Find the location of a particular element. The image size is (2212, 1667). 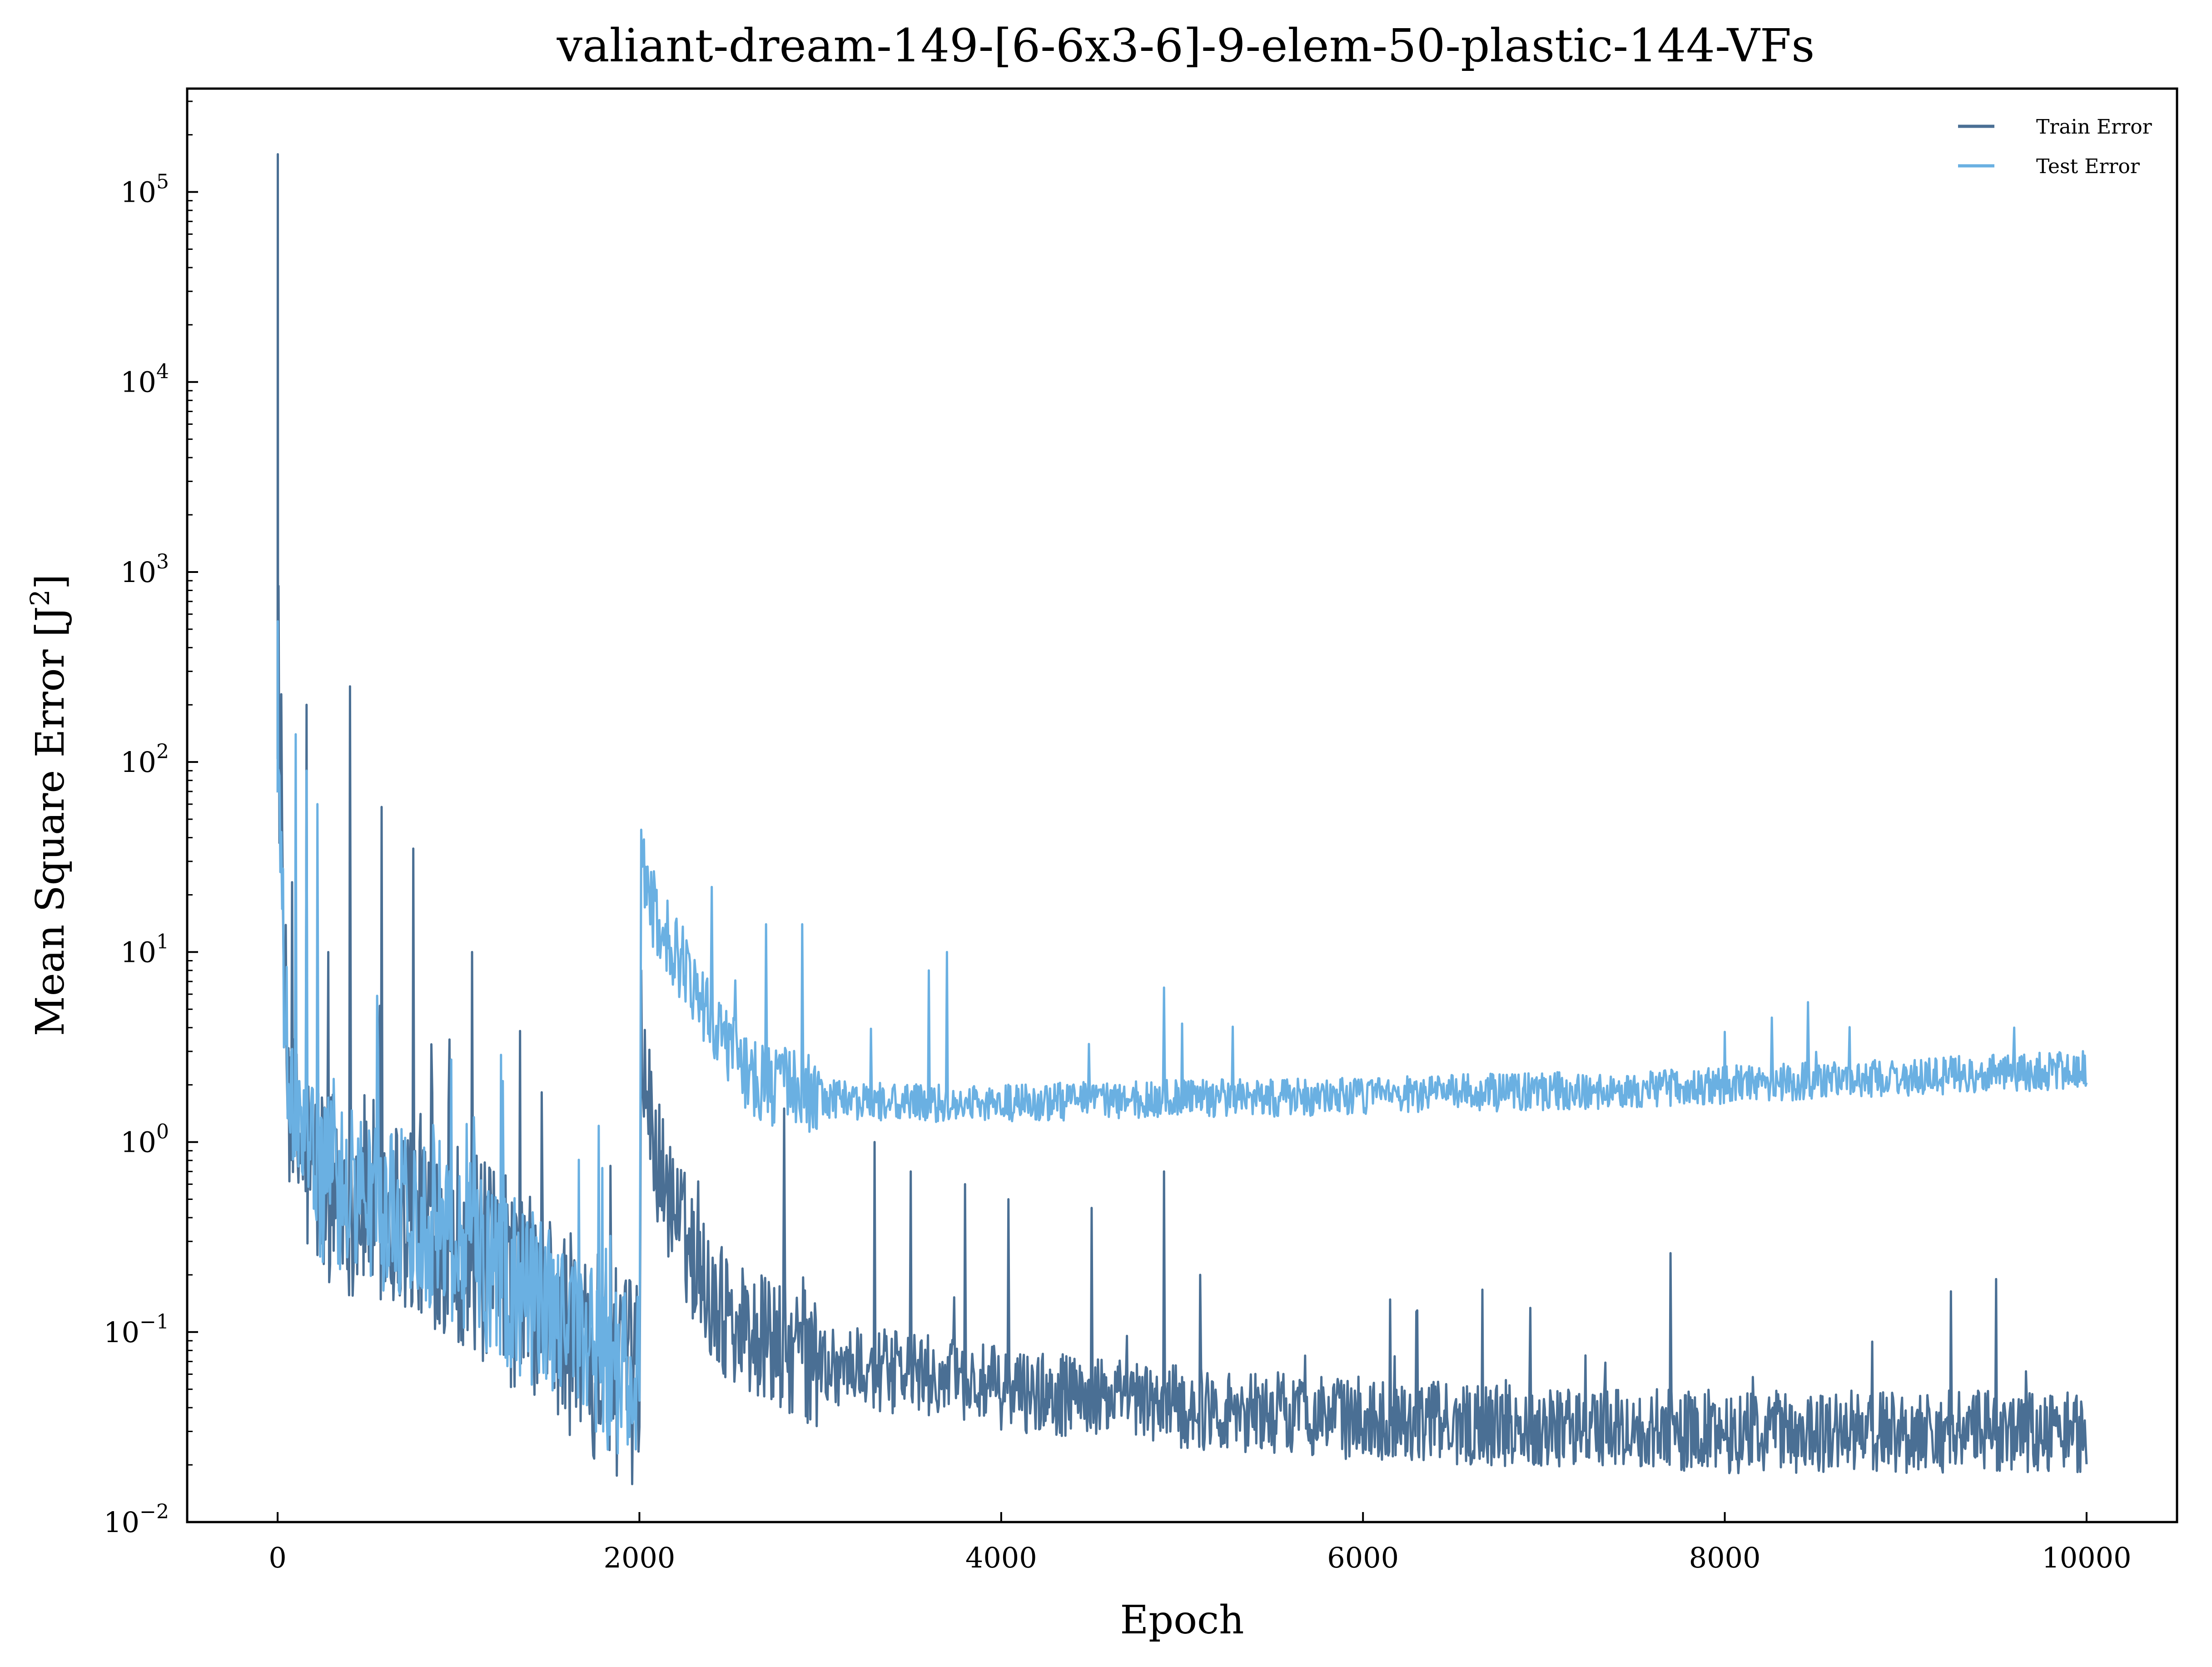

legend: Train Error Test Error is located at coordinates (2055, 146).